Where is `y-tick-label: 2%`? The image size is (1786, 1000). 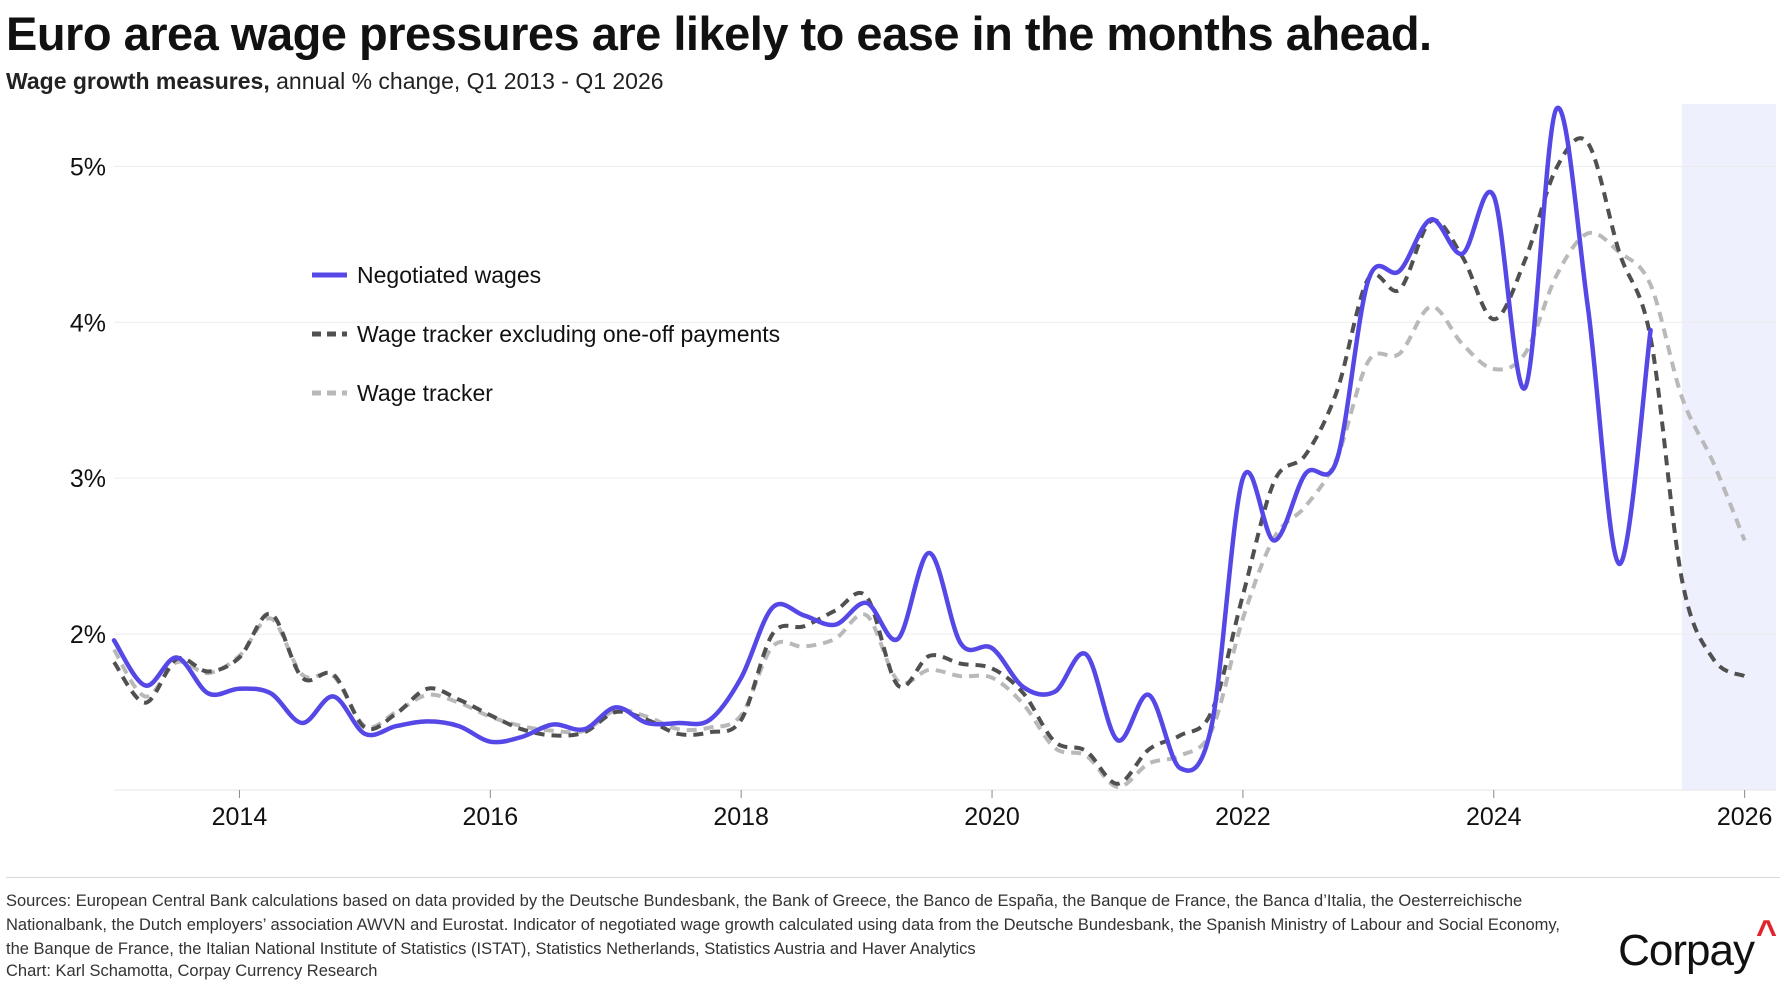
y-tick-label: 2% is located at coordinates (88, 635).